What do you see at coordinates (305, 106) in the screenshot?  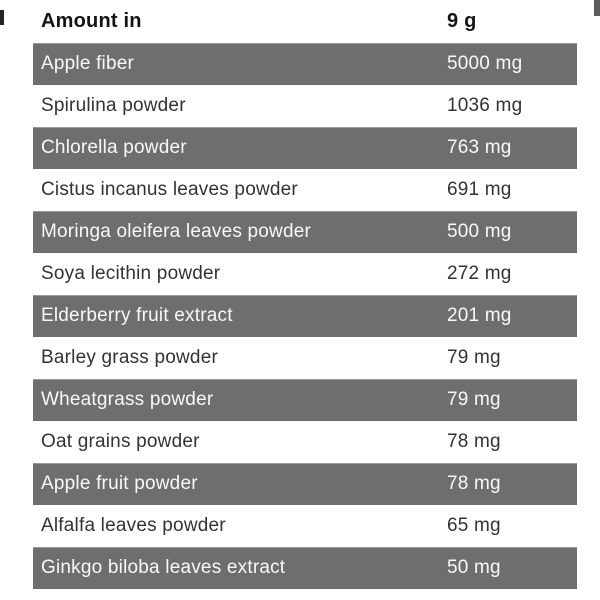 I see `table-row: Spirulina powder 1036 mg` at bounding box center [305, 106].